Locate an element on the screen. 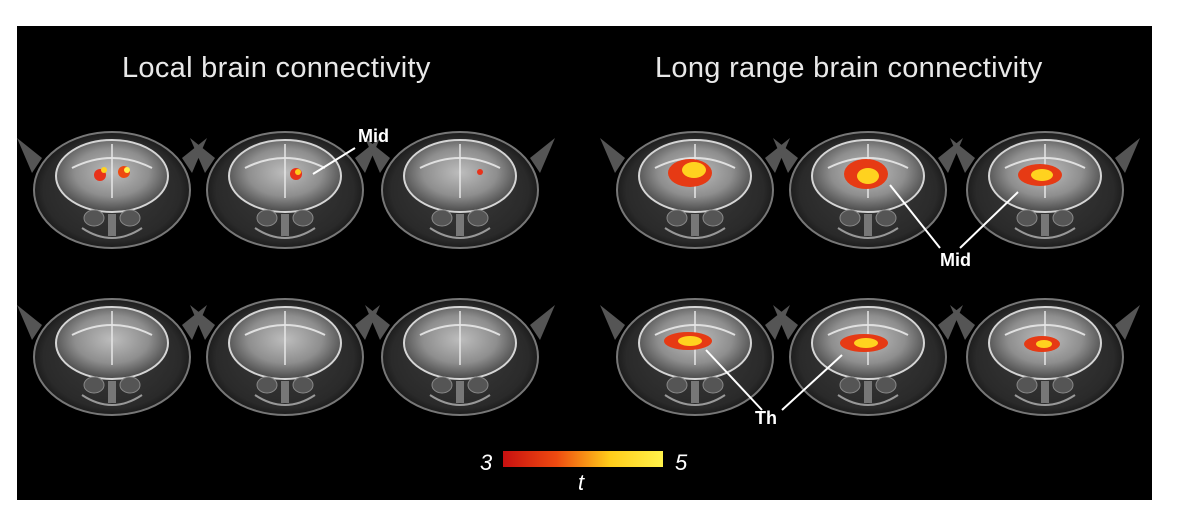 The height and width of the screenshot is (524, 1200). label-mid-right: Mid is located at coordinates (955, 260).